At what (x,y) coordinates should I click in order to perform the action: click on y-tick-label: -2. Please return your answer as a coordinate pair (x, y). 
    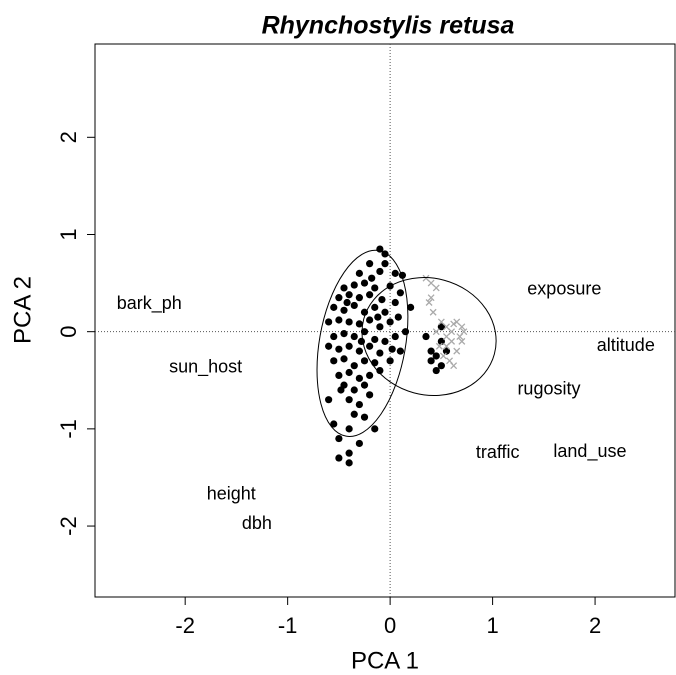
    Looking at the image, I should click on (68, 526).